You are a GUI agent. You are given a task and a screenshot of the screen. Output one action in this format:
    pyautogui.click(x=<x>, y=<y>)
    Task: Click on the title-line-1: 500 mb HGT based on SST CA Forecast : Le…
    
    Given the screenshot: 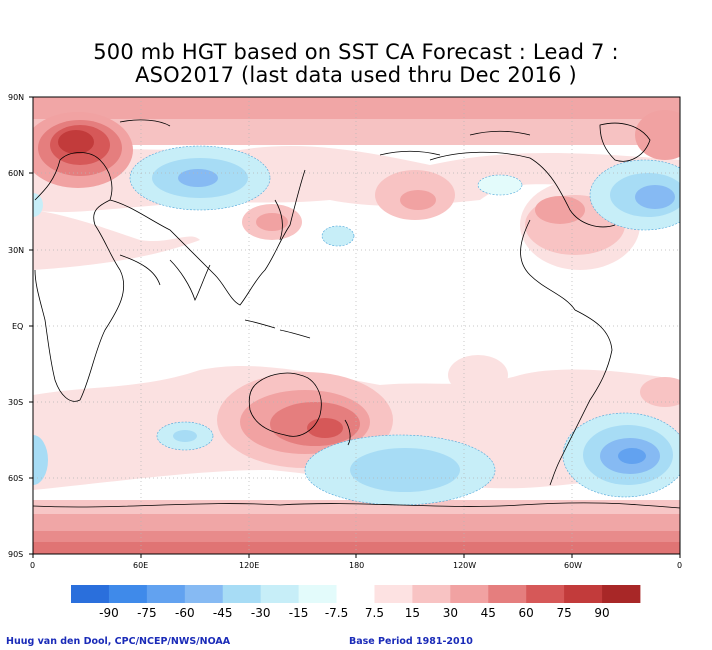 What is the action you would take?
    pyautogui.click(x=356, y=52)
    